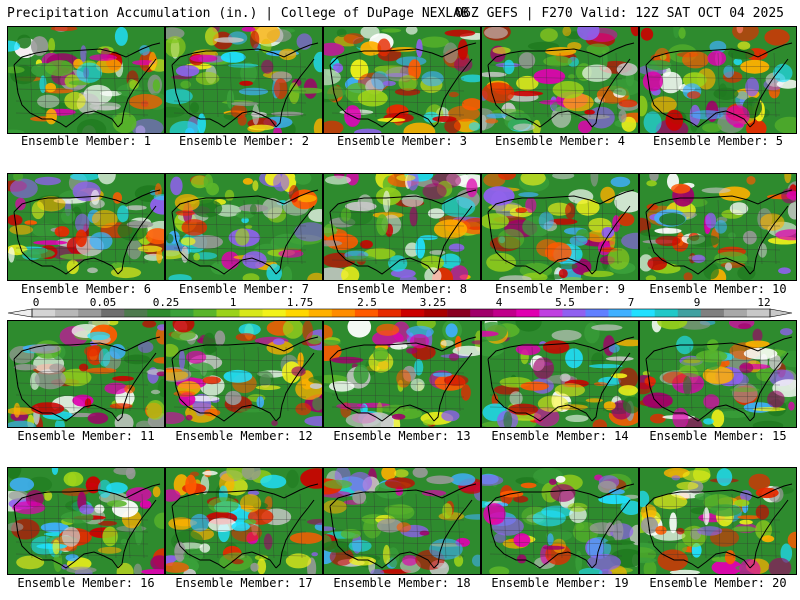  Describe the element at coordinates (86, 436) in the screenshot. I see `ensemble-member-label: Ensemble Member: 11` at that location.